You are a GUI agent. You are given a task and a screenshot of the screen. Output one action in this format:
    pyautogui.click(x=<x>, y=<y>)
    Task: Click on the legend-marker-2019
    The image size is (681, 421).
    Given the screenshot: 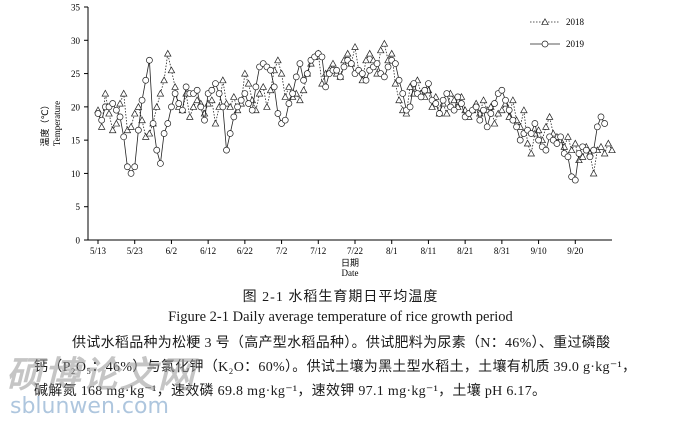 What is the action you would take?
    pyautogui.click(x=545, y=44)
    